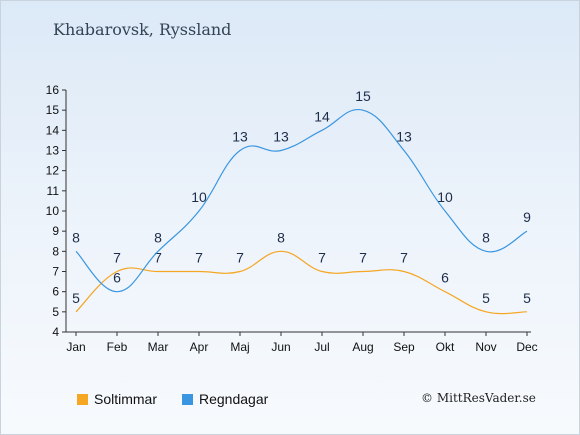  I want to click on y-tick-label: 6, so click(55, 292).